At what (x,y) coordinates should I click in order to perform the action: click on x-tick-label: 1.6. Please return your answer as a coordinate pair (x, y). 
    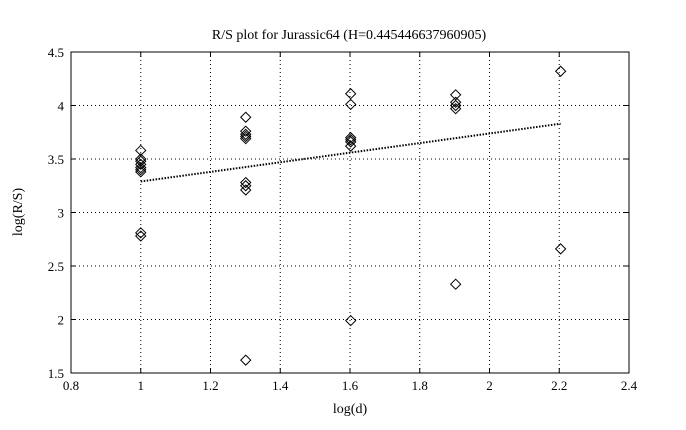
    Looking at the image, I should click on (350, 385).